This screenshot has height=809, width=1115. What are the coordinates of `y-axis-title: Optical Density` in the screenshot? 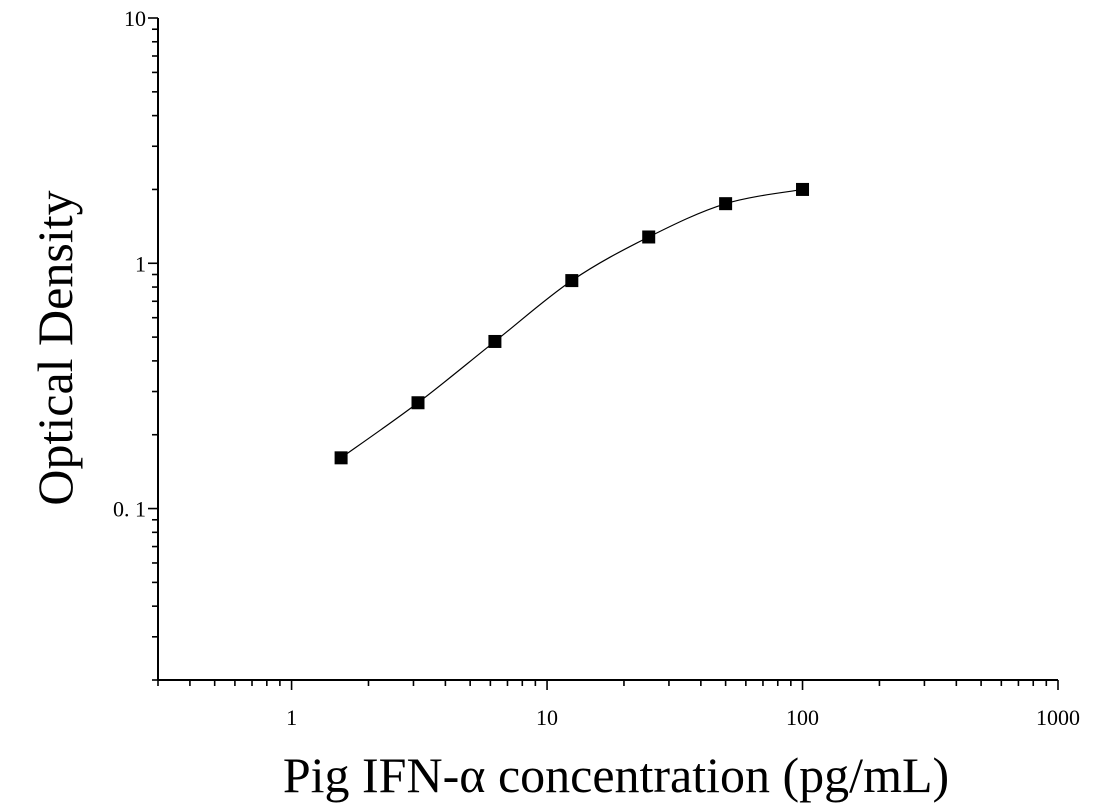 It's located at (55, 347).